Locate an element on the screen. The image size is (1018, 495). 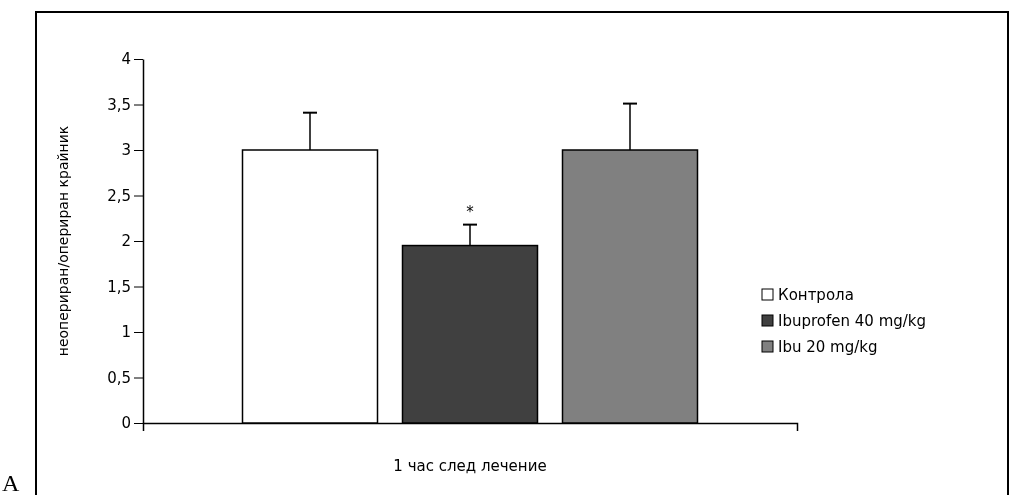
y-tick-label: 1,5 is located at coordinates (119, 286).